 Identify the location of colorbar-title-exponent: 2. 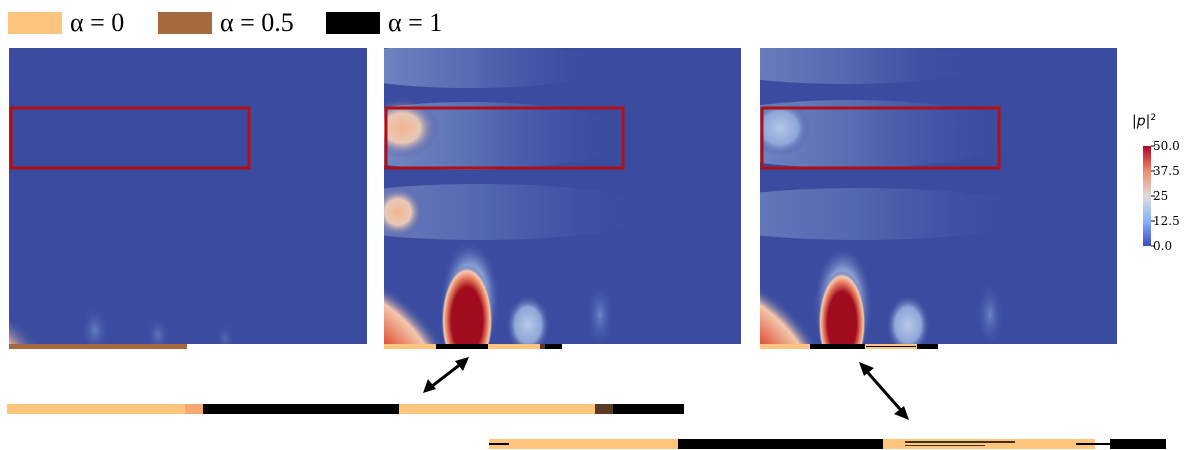
(1153, 118).